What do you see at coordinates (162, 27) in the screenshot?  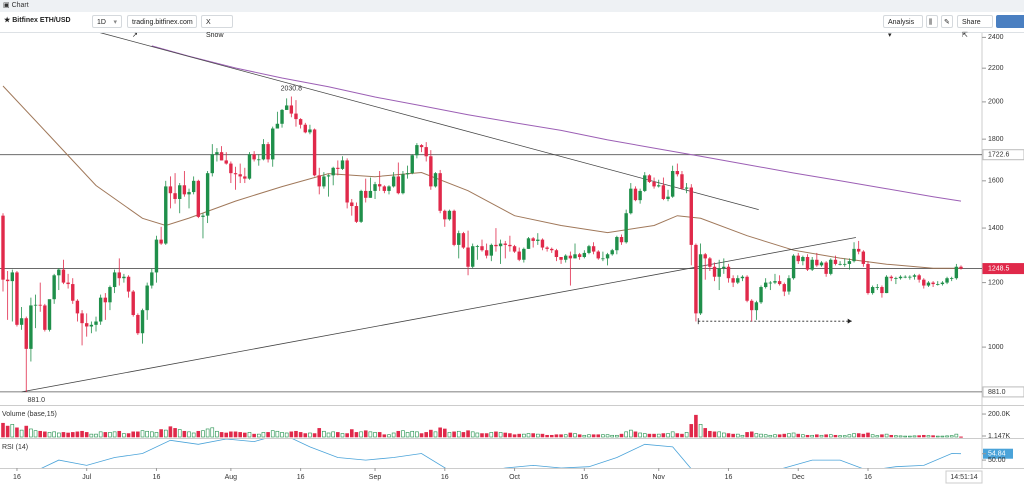 I see `source-link: trading.bitfinex.com ↗` at bounding box center [162, 27].